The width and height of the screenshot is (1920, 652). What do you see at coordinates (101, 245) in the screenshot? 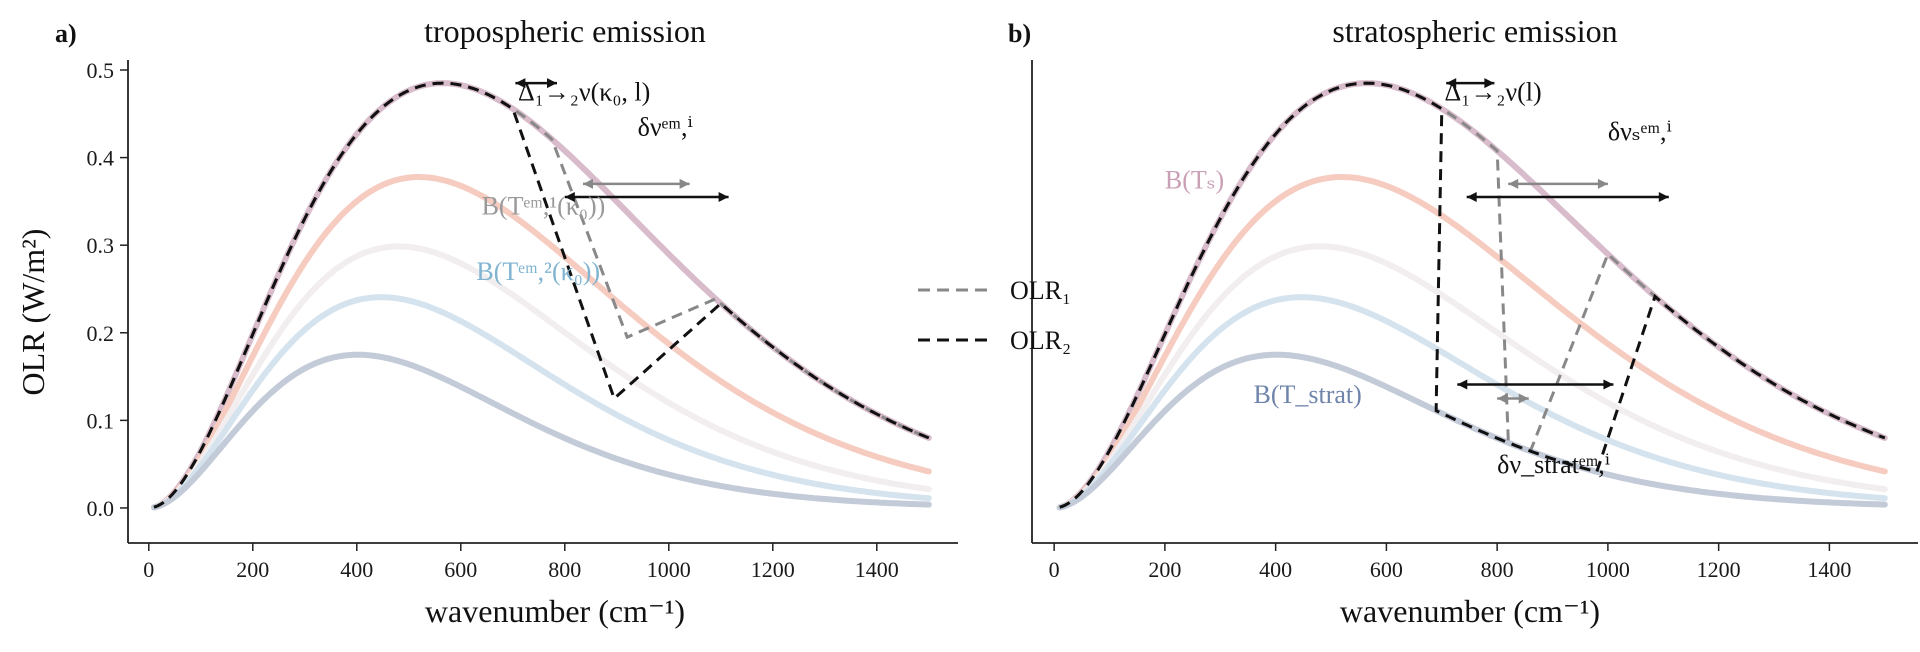
I see `y-tick-label: 0.3` at bounding box center [101, 245].